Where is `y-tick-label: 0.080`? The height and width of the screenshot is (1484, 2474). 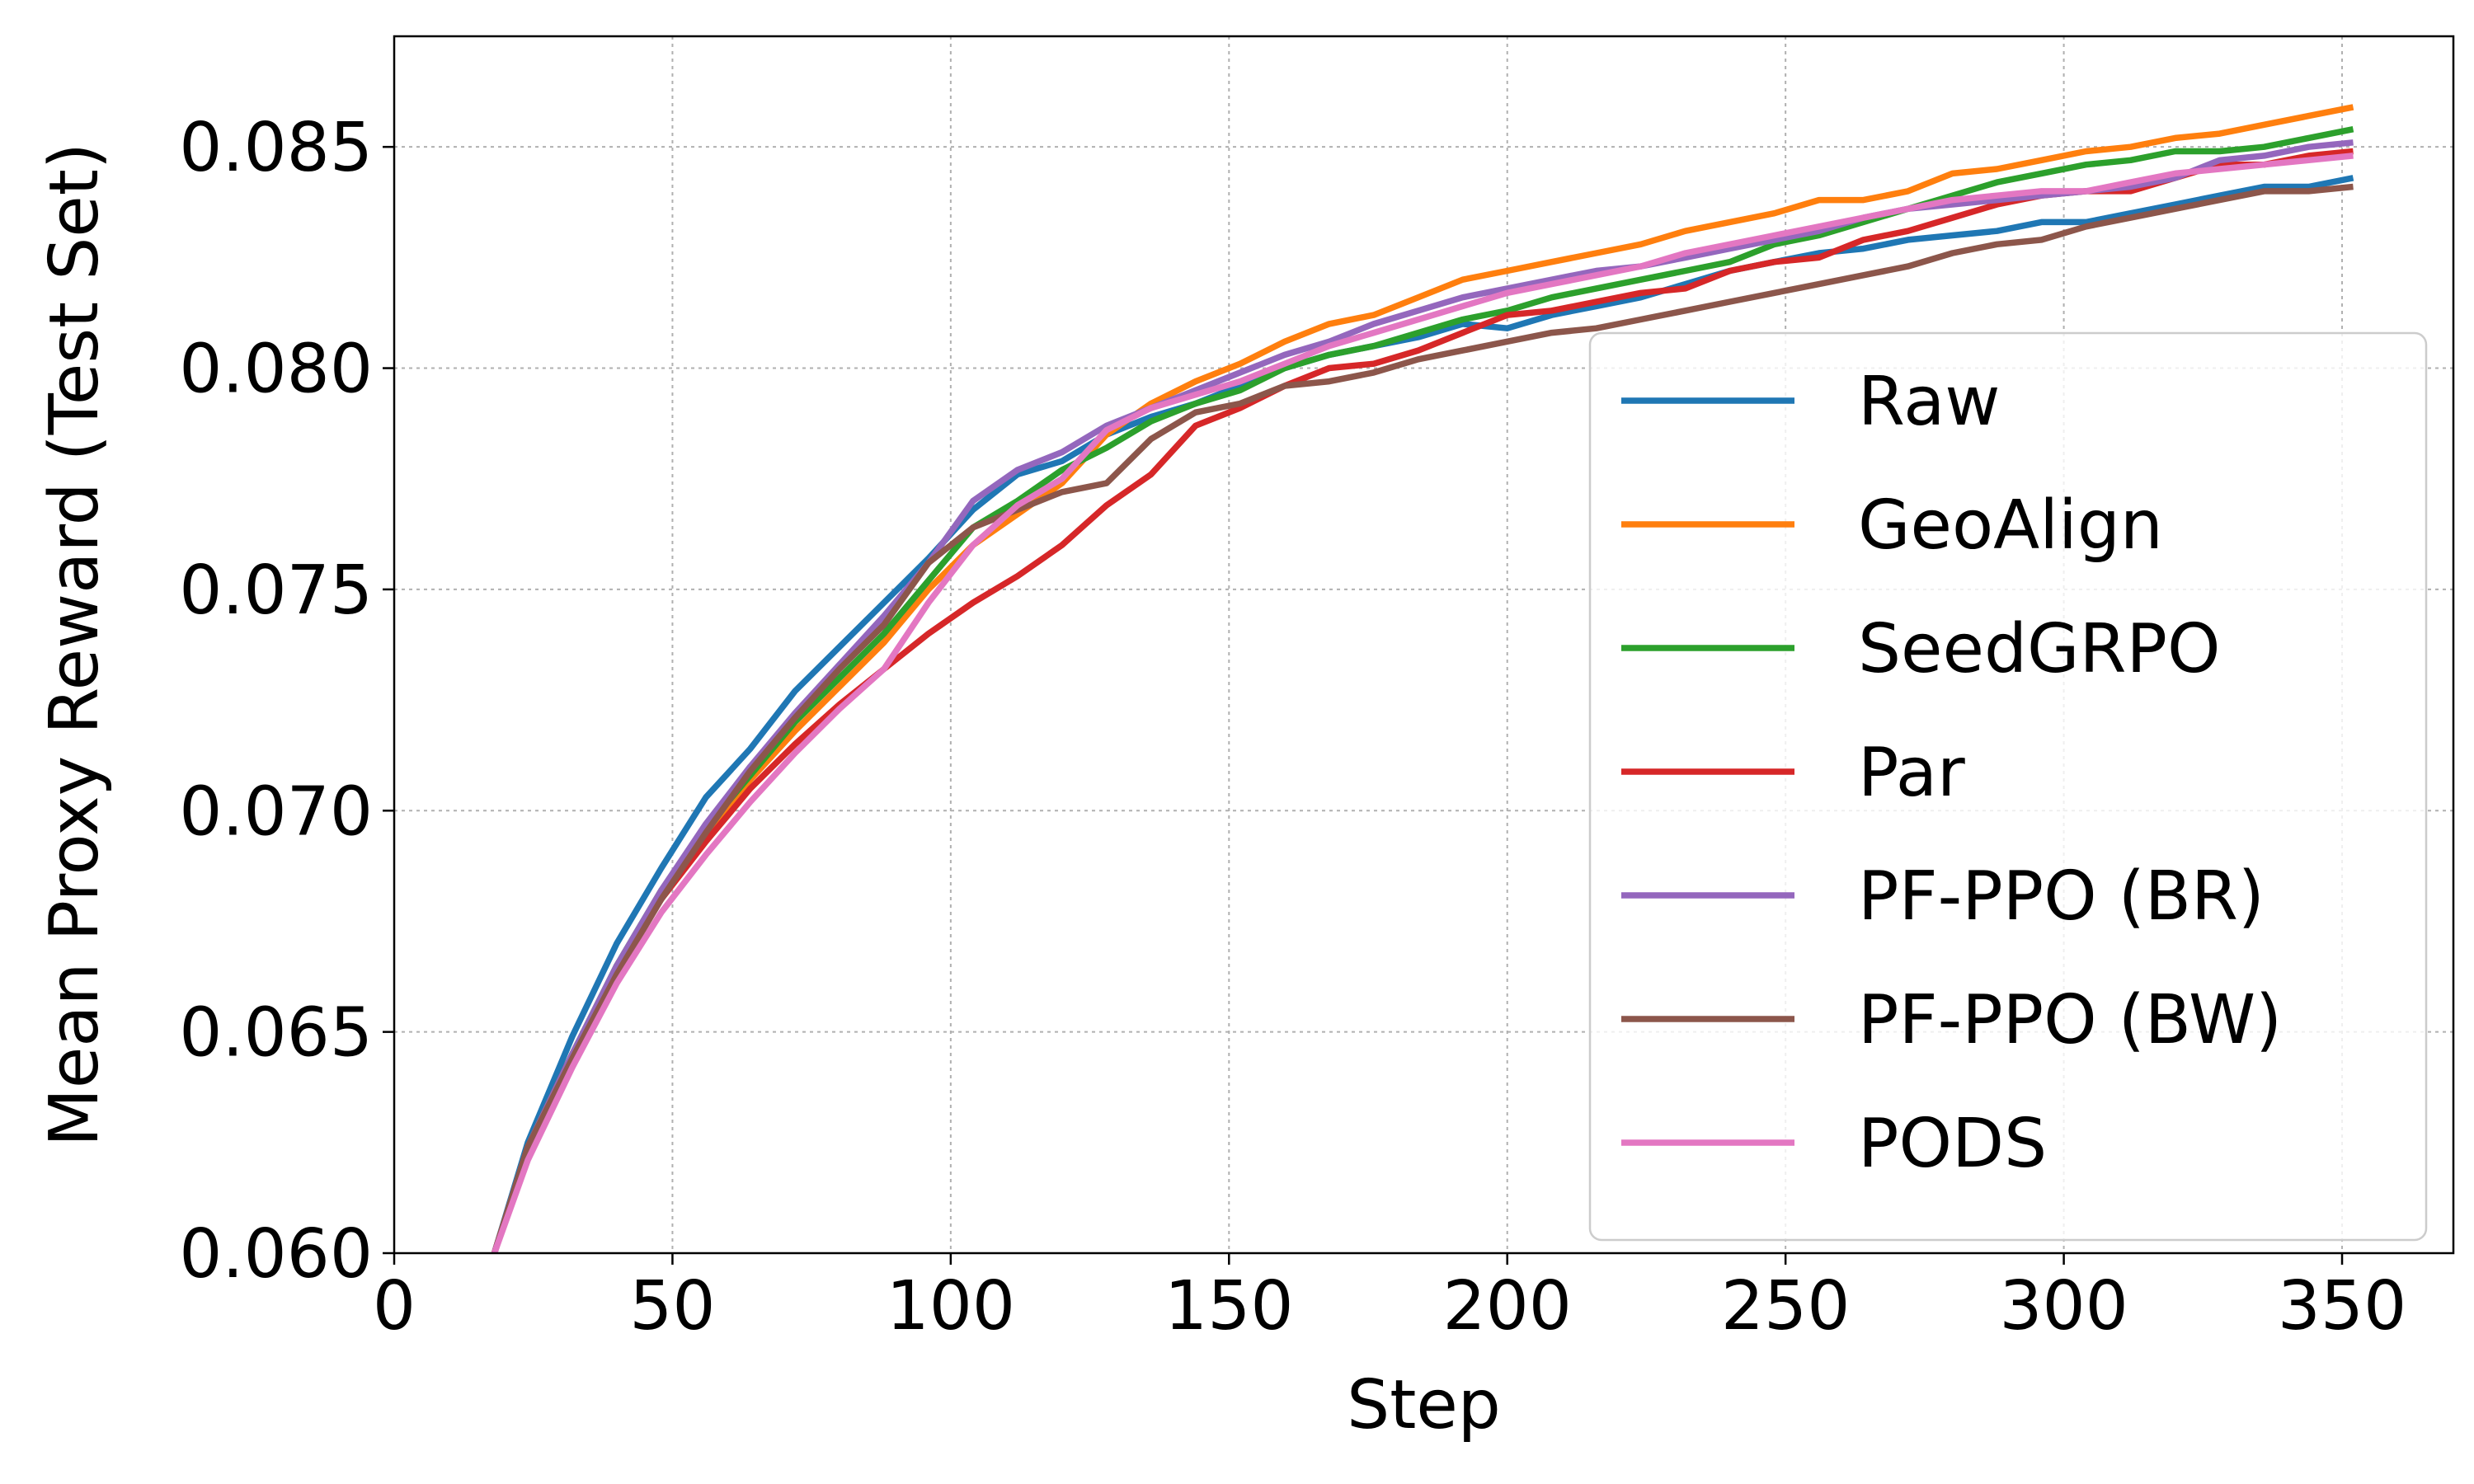
y-tick-label: 0.080 is located at coordinates (276, 370).